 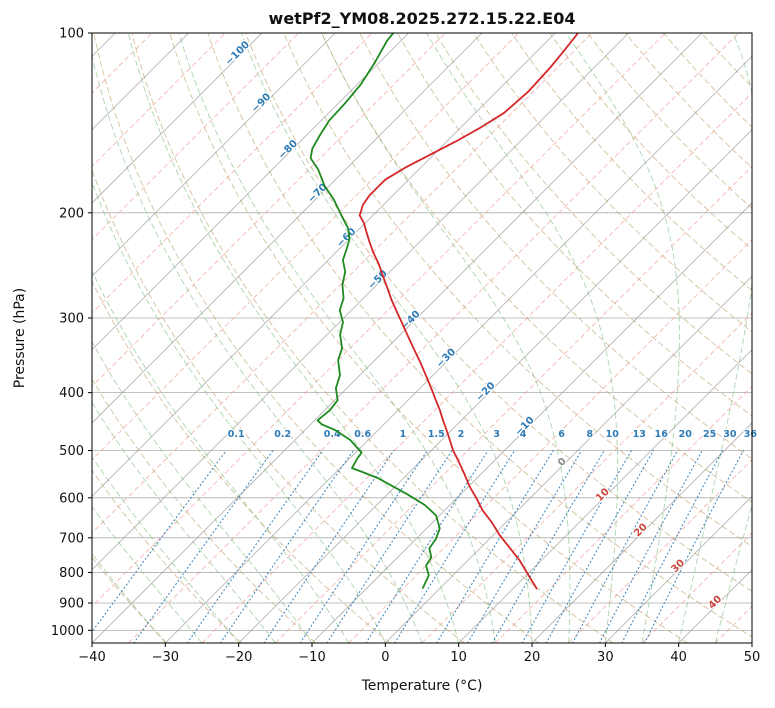 I want to click on y-tick-label: 600, so click(x=71, y=498).